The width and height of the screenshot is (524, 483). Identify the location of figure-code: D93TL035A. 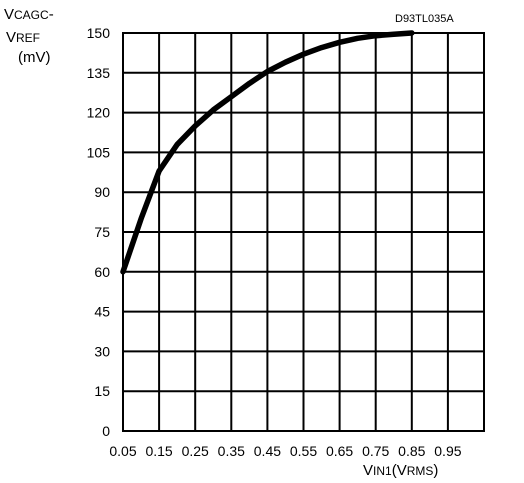
(424, 19).